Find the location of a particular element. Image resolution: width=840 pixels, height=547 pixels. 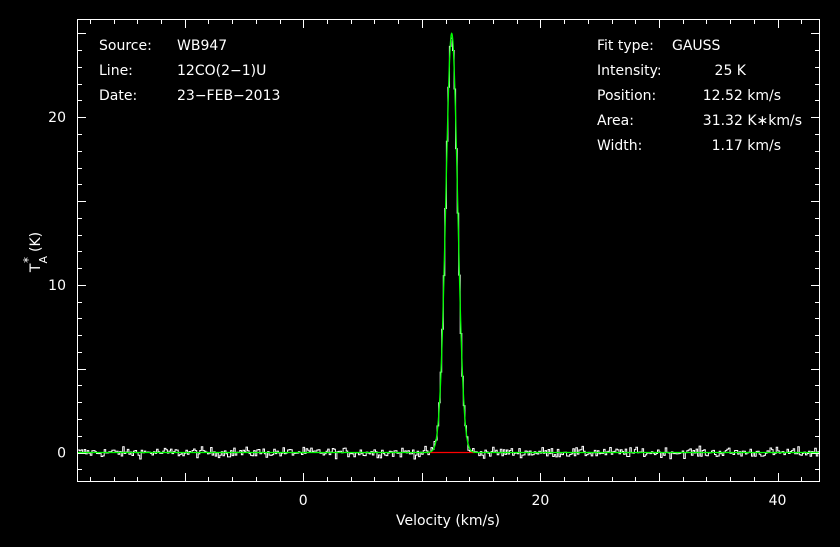

y-tick-labels: 0 10 20 is located at coordinates (57, 285).